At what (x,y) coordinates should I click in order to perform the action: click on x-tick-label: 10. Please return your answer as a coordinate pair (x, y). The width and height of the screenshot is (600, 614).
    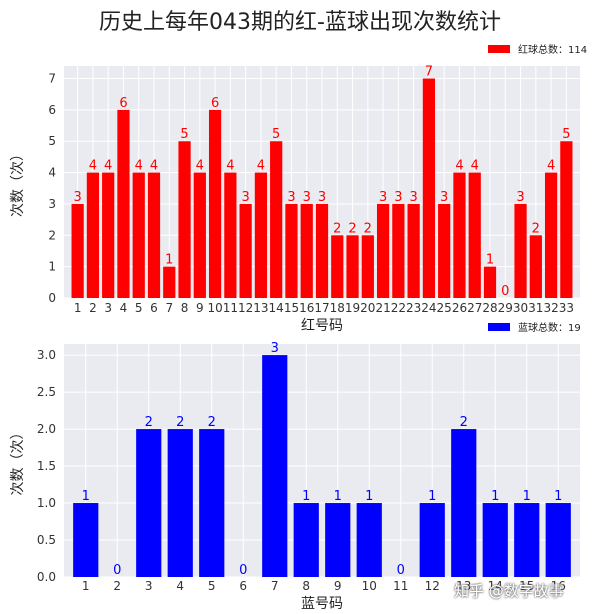
    Looking at the image, I should click on (369, 586).